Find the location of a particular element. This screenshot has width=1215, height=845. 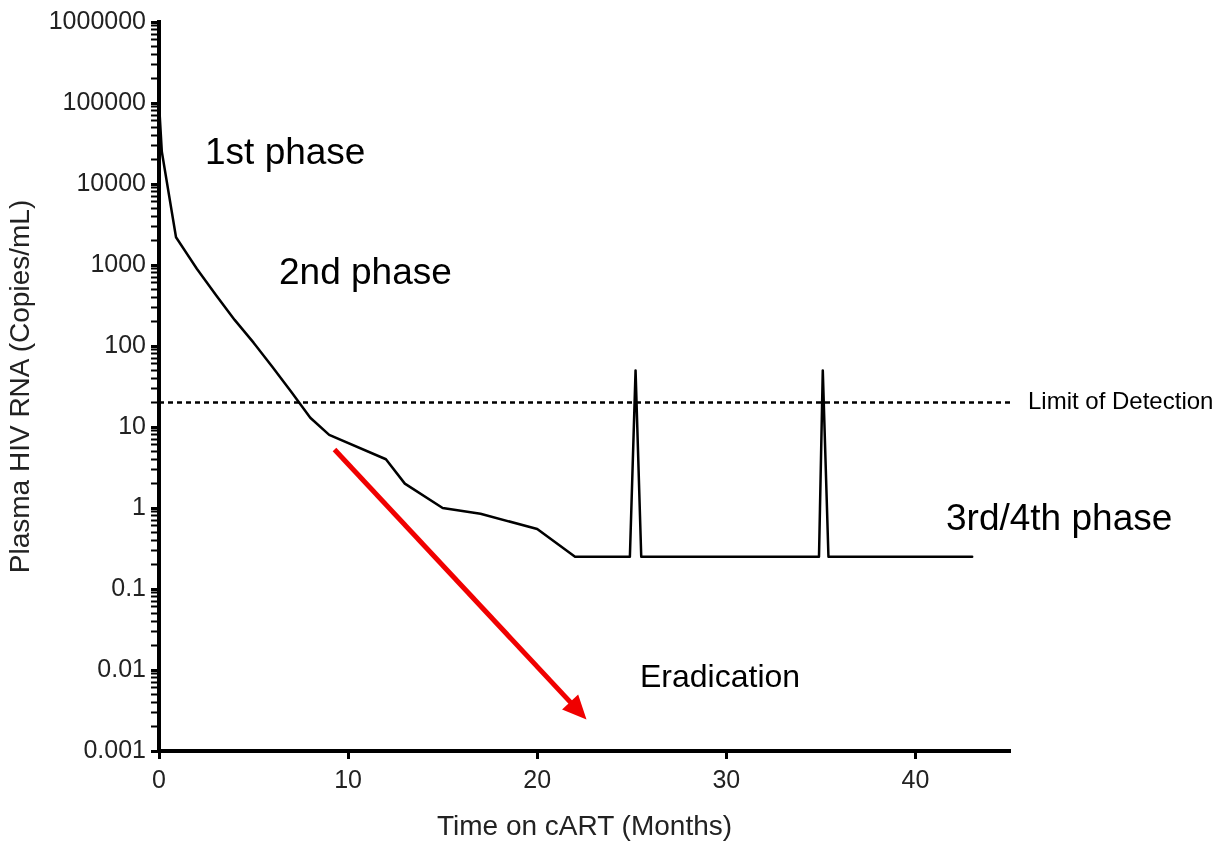

y-tick-label: 1000000 is located at coordinates (97, 19).